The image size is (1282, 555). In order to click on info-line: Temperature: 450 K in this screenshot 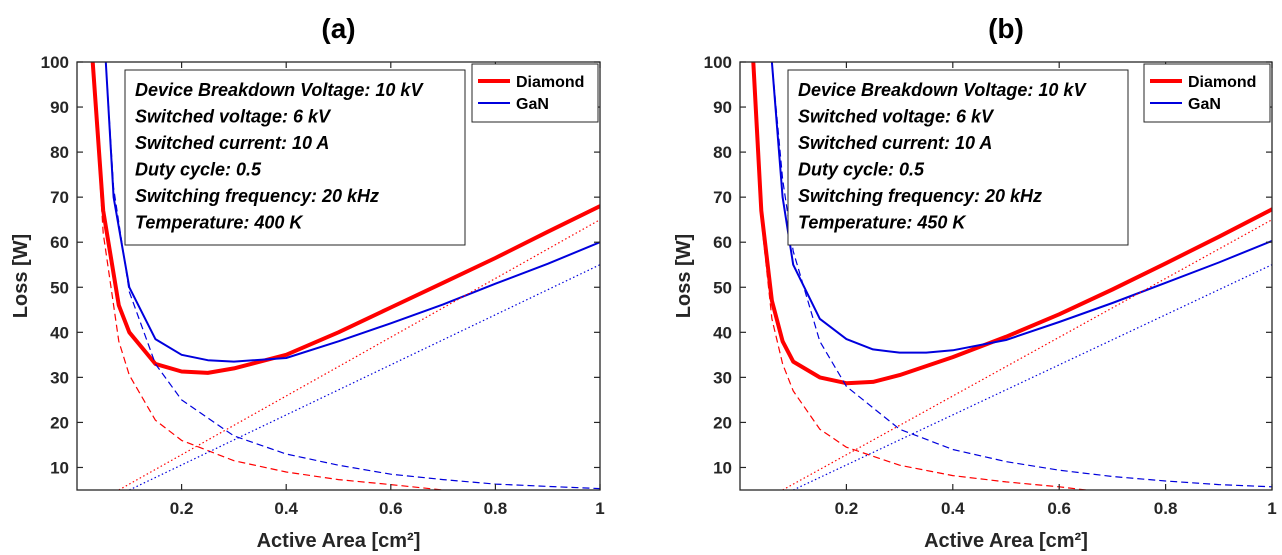, I will do `click(882, 223)`.